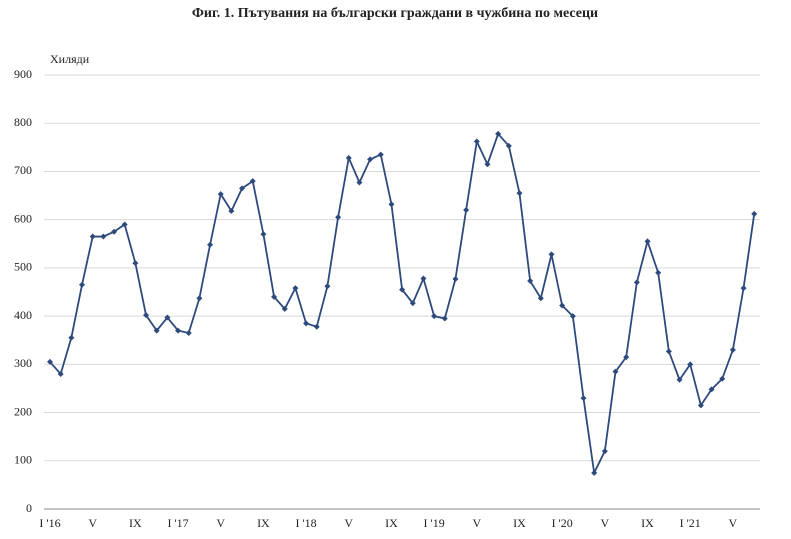  I want to click on y-tick-label: 800, so click(23, 122).